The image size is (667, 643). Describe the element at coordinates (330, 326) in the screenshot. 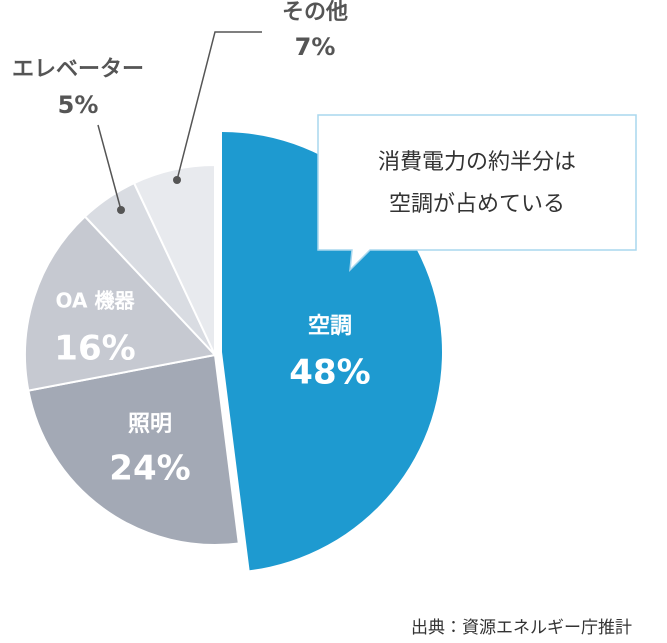

I see `slice-label: 空調` at that location.